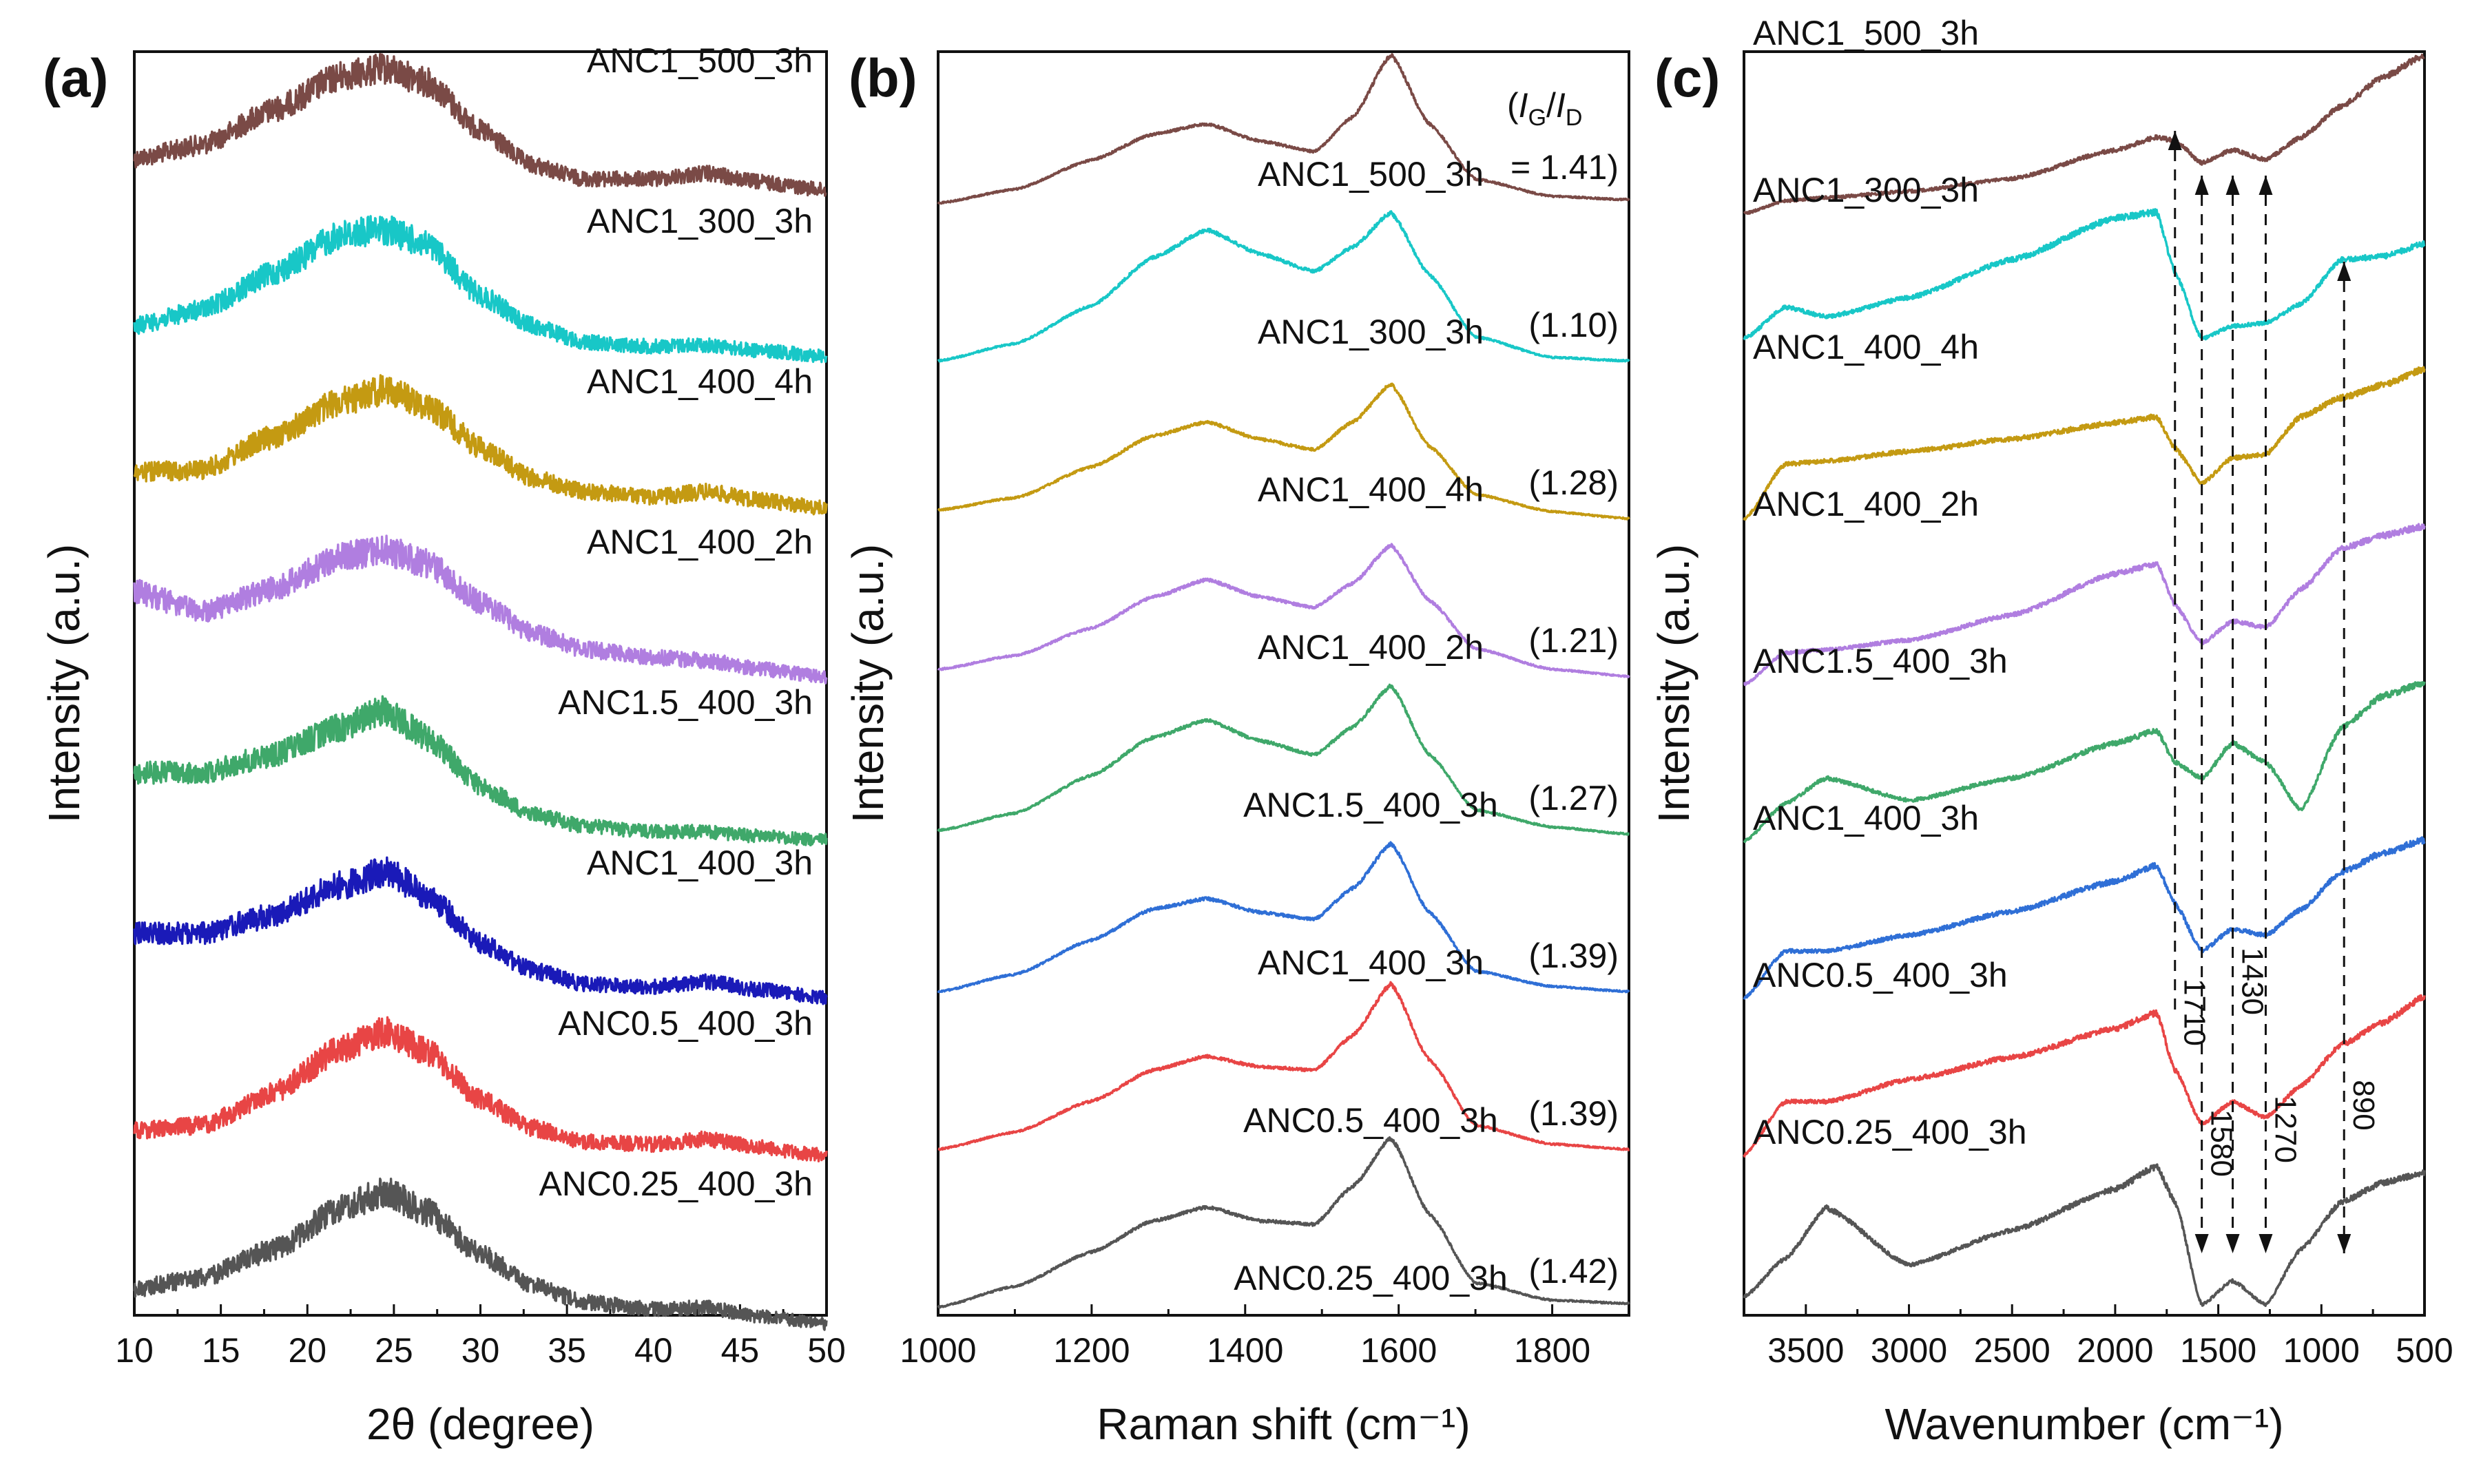 This screenshot has width=2492, height=1484. I want to click on ratio-header-line1: (IG/ID, so click(1544, 109).